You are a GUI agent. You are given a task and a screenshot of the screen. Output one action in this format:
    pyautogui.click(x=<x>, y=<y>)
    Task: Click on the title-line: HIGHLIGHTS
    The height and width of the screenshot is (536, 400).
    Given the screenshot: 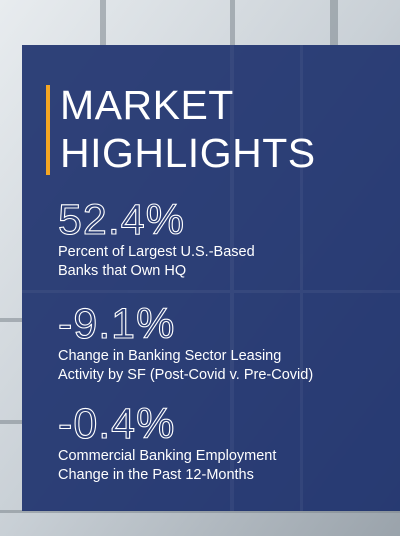 What is the action you would take?
    pyautogui.click(x=188, y=153)
    